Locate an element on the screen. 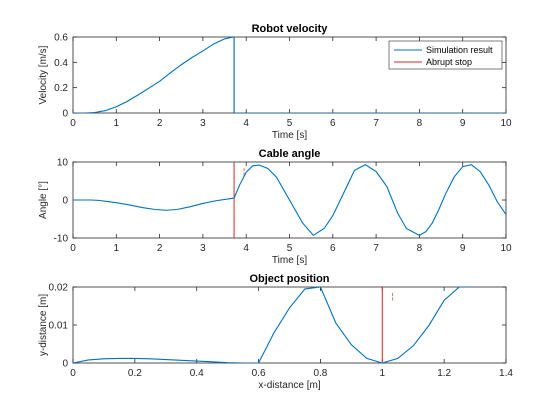 The image size is (560, 420). y-axis-label: Velocity [m/s] is located at coordinates (43, 74).